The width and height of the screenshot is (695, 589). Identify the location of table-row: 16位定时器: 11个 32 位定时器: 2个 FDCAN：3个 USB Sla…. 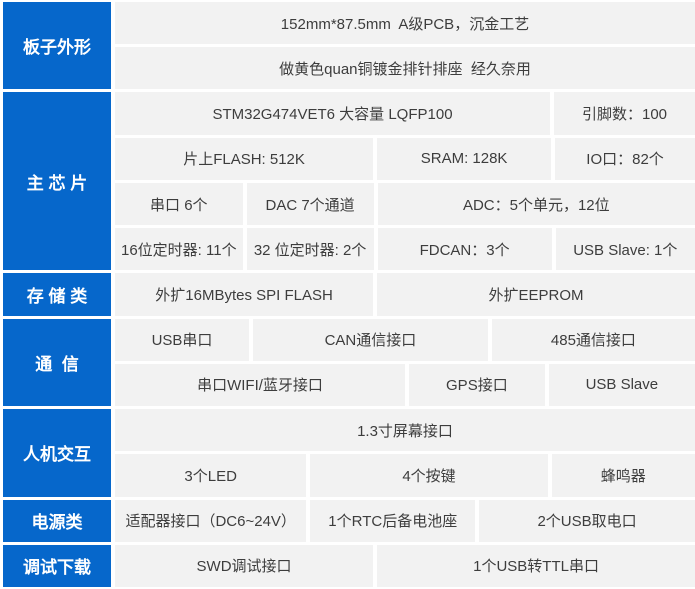
(405, 249).